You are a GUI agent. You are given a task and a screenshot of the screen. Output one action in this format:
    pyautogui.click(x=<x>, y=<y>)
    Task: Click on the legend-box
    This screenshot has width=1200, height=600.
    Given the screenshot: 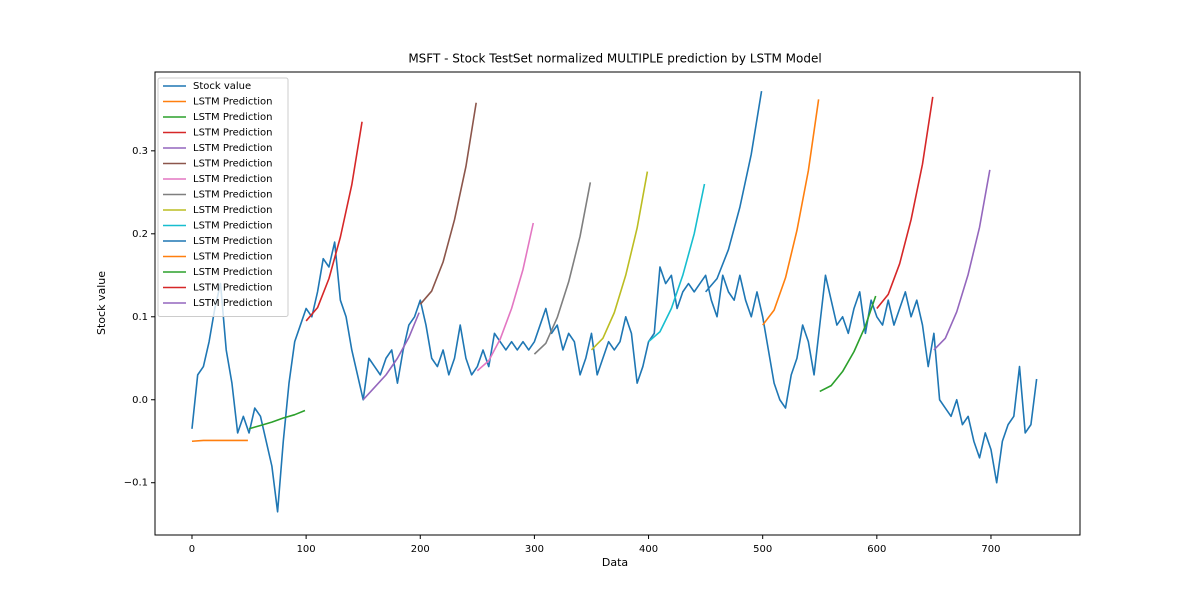 What is the action you would take?
    pyautogui.click(x=223, y=197)
    